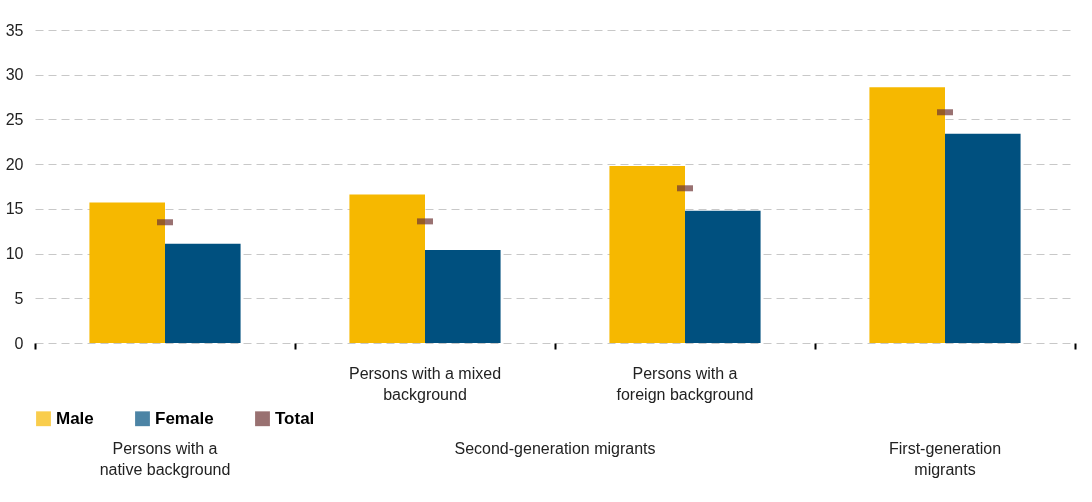 The width and height of the screenshot is (1092, 502). I want to click on text: Second-generation migrants, so click(555, 448).